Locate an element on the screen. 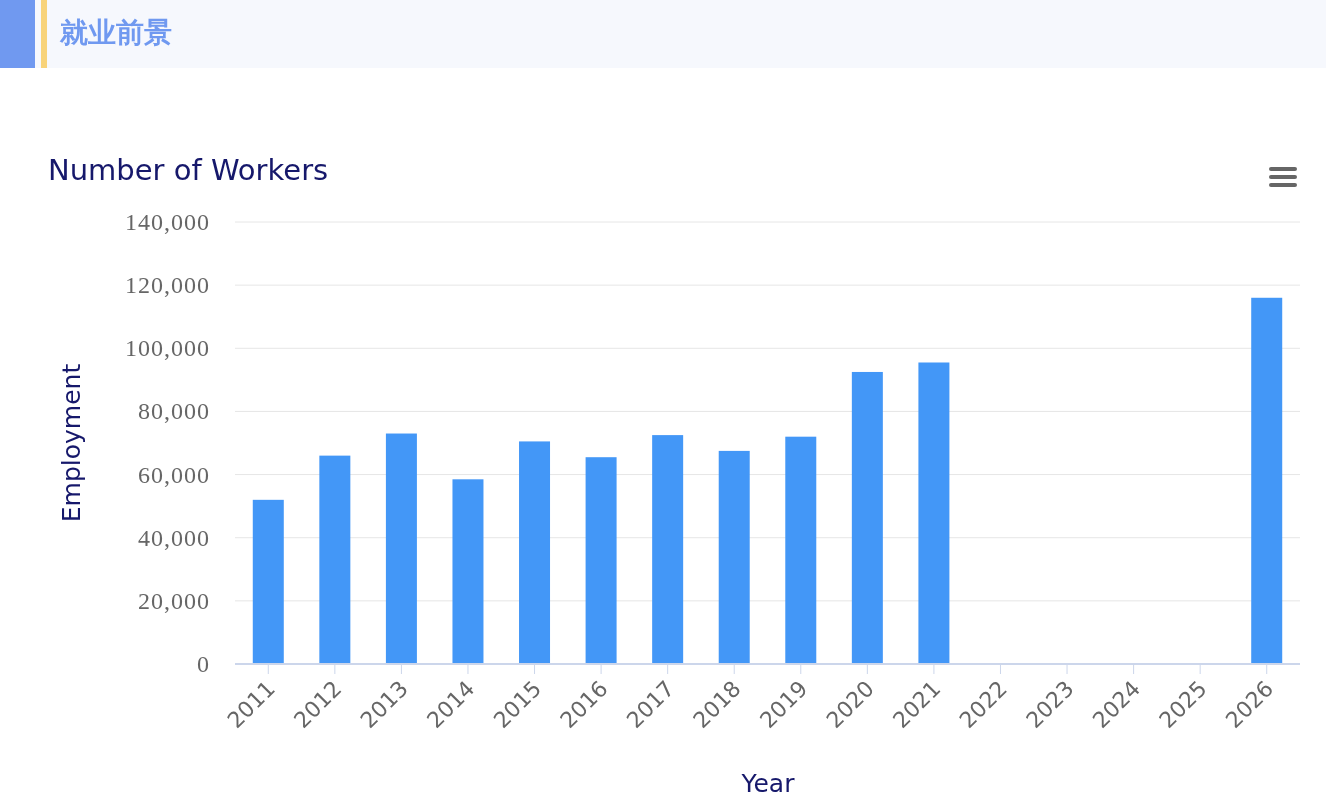 The height and width of the screenshot is (810, 1326). y-tick-label: 120,000 is located at coordinates (167, 285).